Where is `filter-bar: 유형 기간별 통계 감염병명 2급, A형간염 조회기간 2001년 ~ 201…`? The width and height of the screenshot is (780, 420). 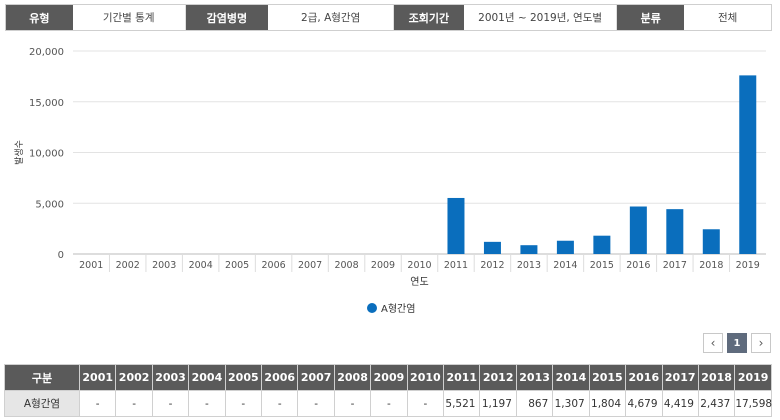
filter-bar: 유형 기간별 통계 감염병명 2급, A형간염 조회기간 2001년 ~ 201… is located at coordinates (388, 17).